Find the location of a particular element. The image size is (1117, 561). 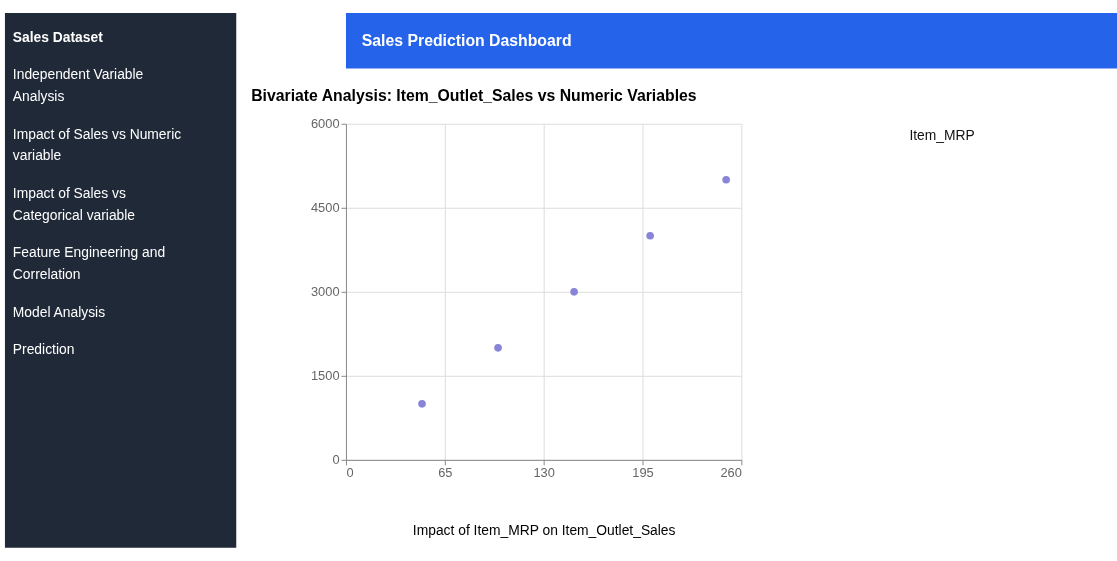

text: Model Analysis is located at coordinates (59, 311).